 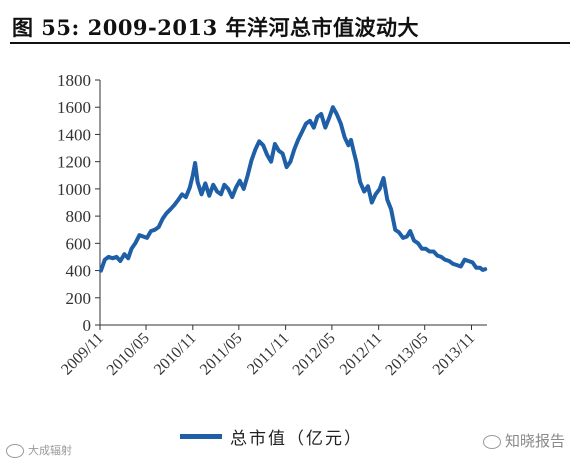 What do you see at coordinates (74, 189) in the screenshot?
I see `y-tick-label: 1000` at bounding box center [74, 189].